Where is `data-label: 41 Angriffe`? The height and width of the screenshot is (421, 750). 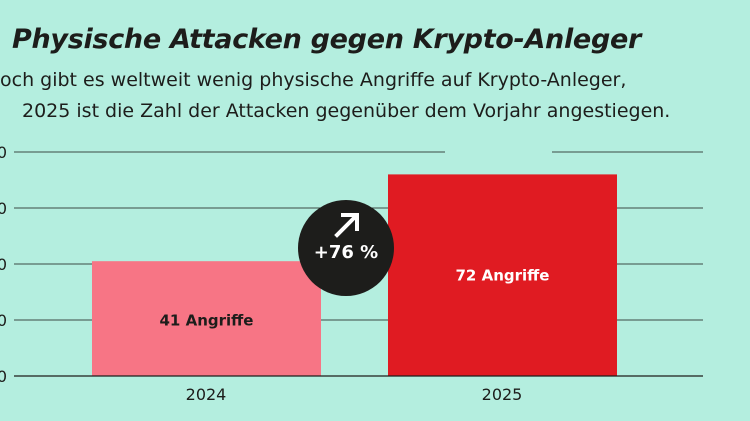 data-label: 41 Angriffe is located at coordinates (207, 321).